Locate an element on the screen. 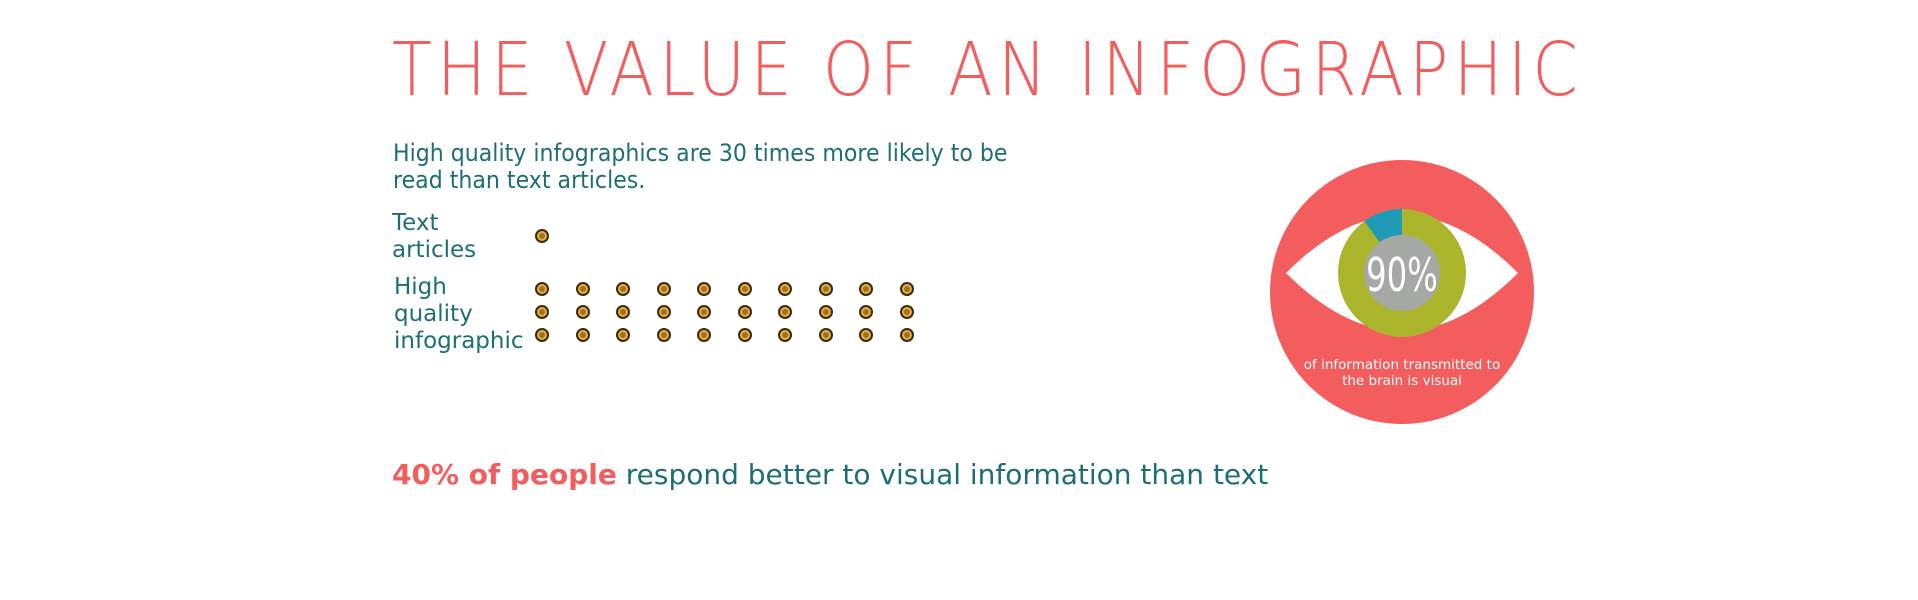  eye-graphic: 90% is located at coordinates (1402, 292).